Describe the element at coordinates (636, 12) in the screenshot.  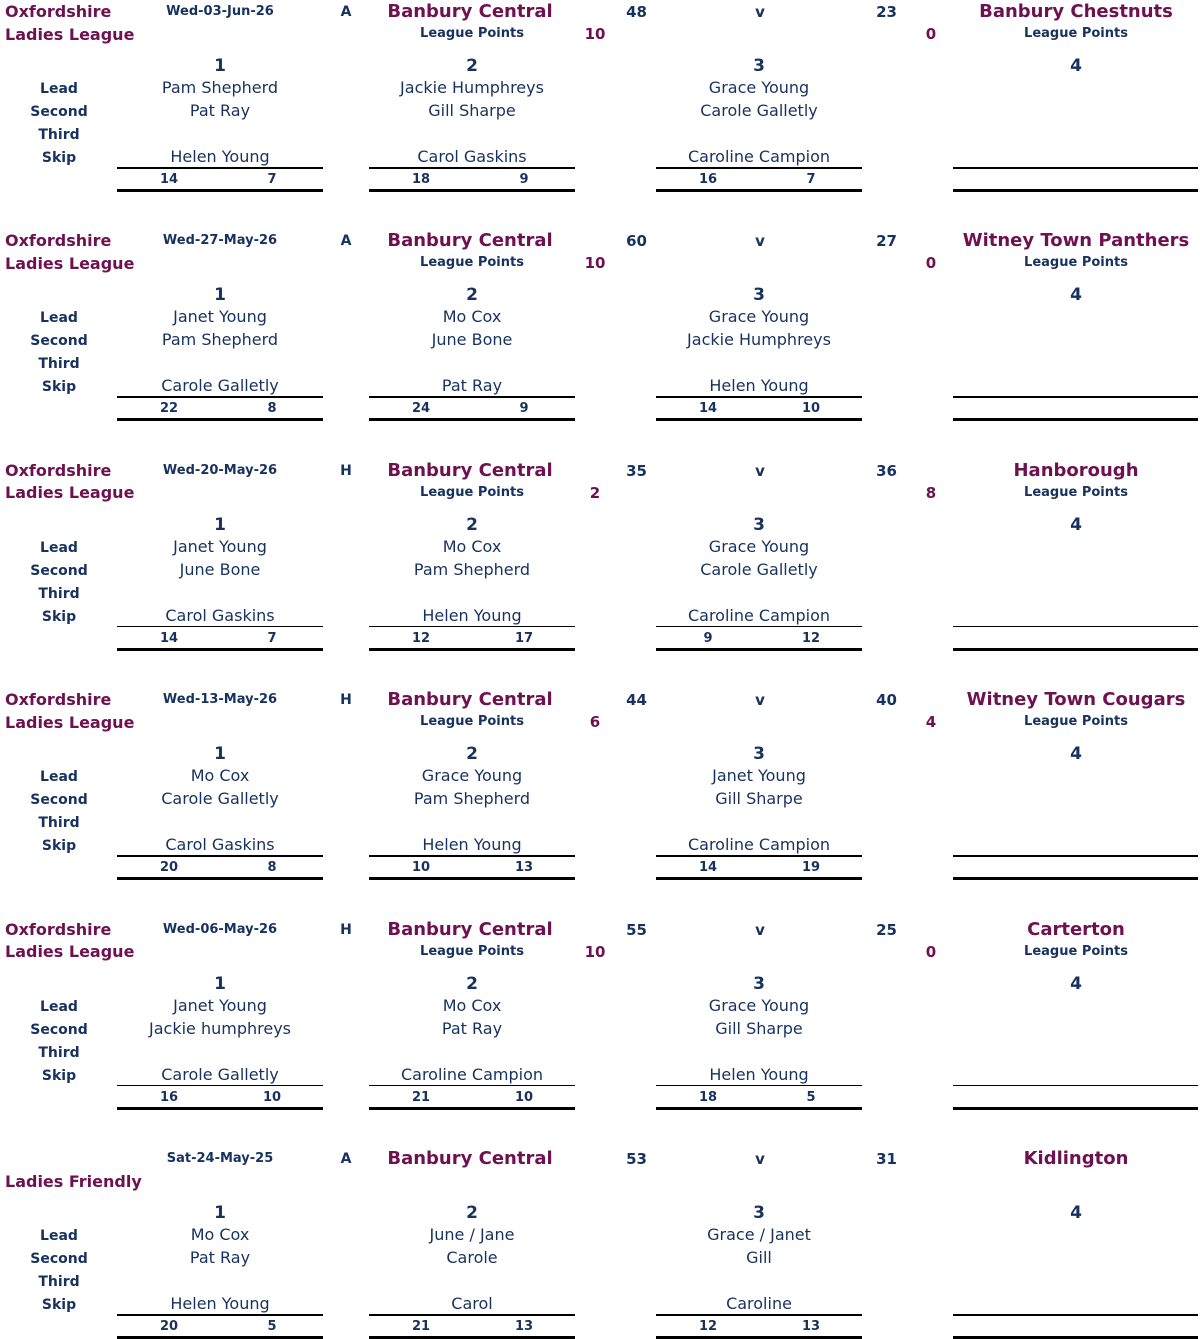
I see `home-score: 48` at that location.